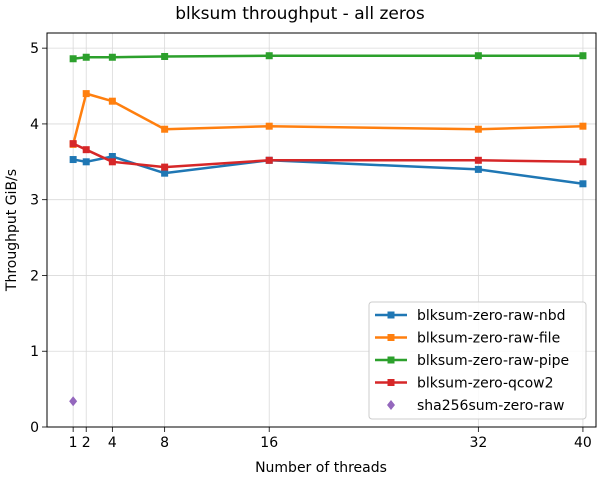  Describe the element at coordinates (34, 276) in the screenshot. I see `y-tick-label: 2` at that location.